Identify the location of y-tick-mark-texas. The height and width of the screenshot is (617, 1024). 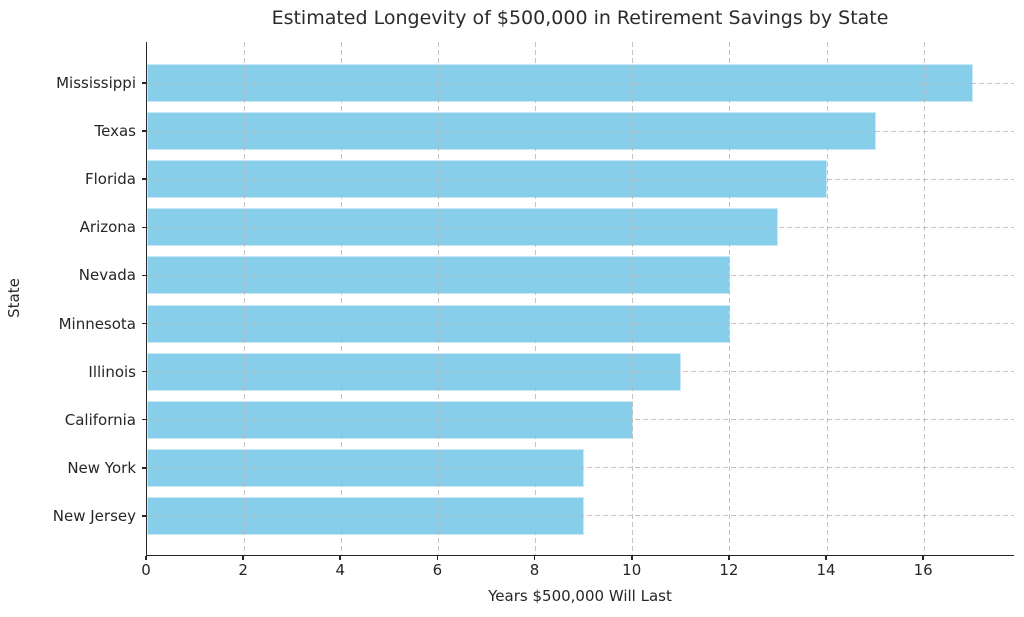
(144, 131).